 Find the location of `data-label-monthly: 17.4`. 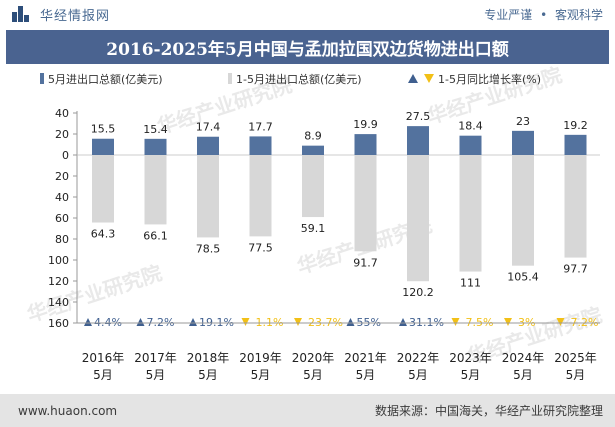

data-label-monthly: 17.4 is located at coordinates (208, 127).